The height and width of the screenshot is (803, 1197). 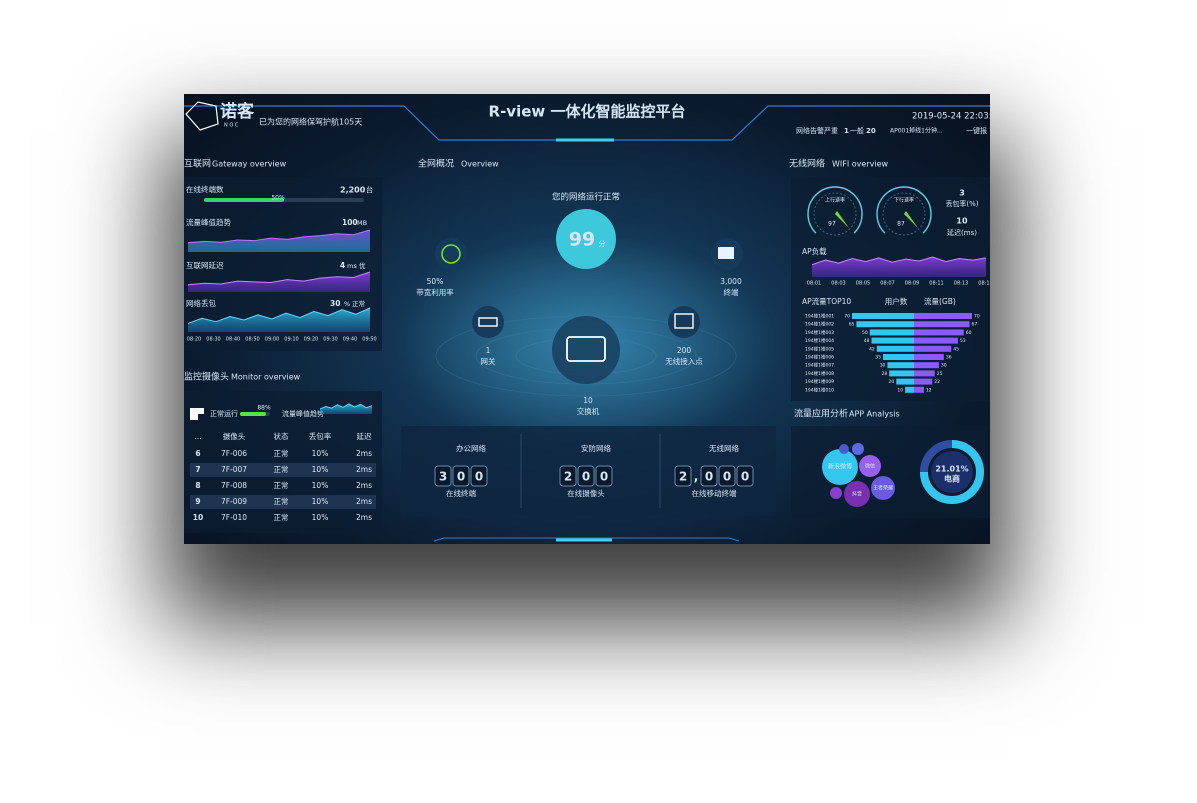 What do you see at coordinates (586, 239) in the screenshot?
I see `score-circle` at bounding box center [586, 239].